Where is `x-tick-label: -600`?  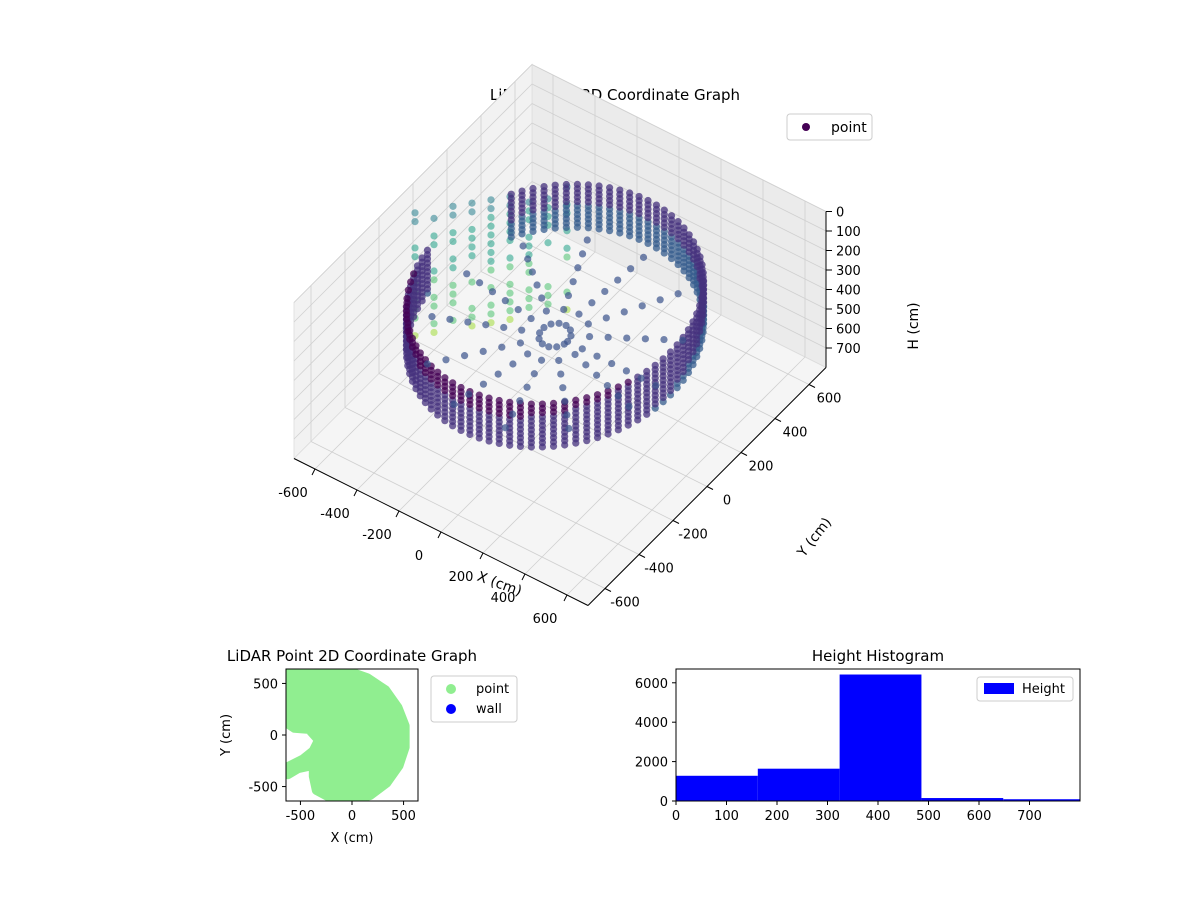 x-tick-label: -600 is located at coordinates (293, 493).